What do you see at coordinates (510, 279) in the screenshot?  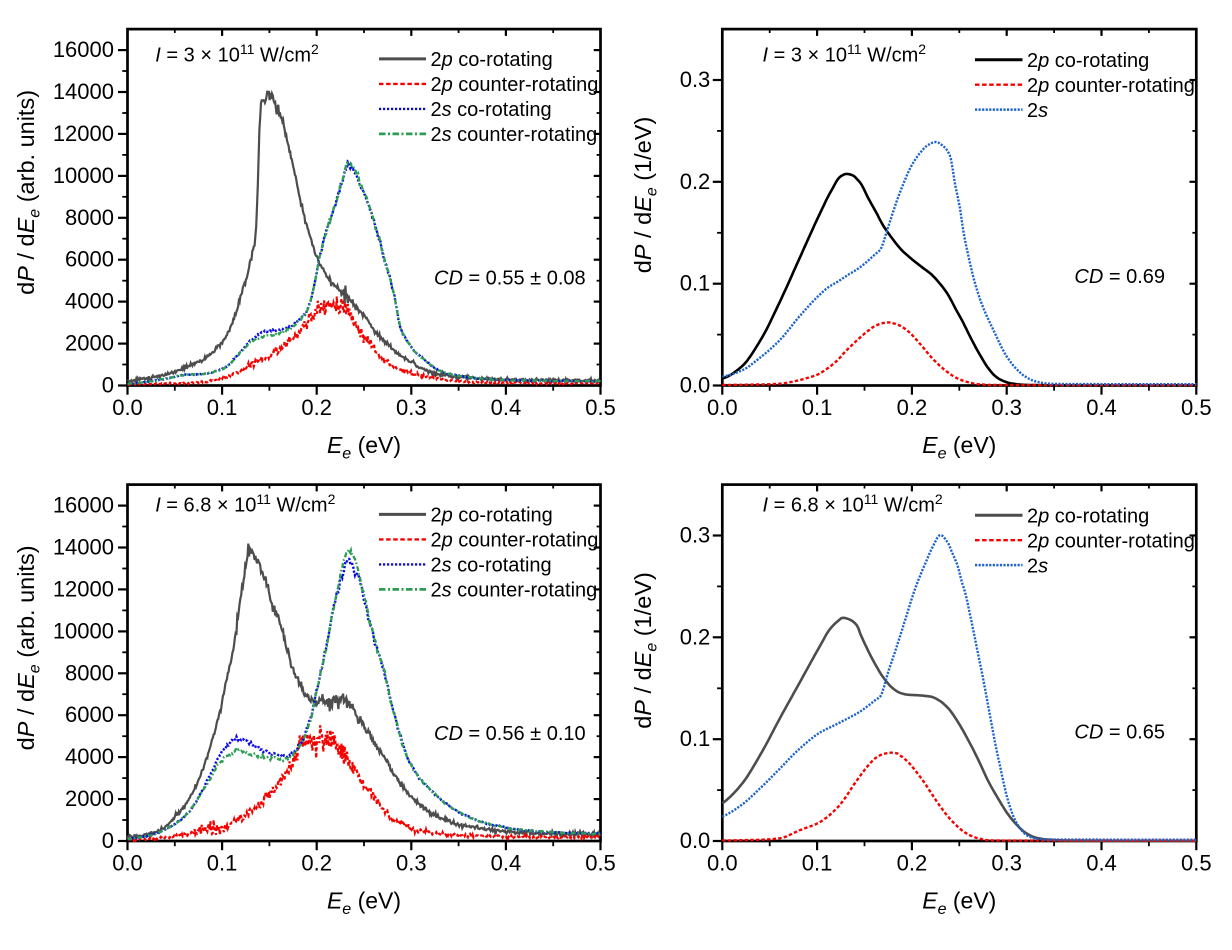 I see `svg-text: CD = 0.55 ± 0.08` at bounding box center [510, 279].